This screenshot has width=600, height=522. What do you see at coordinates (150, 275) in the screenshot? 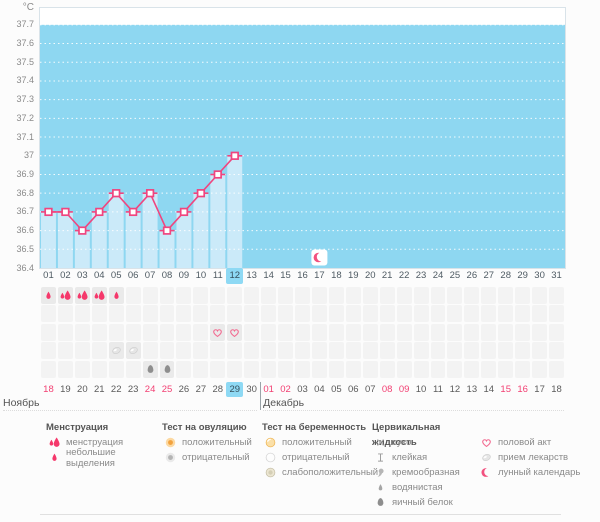
I see `cycle-day-07: 07` at bounding box center [150, 275].